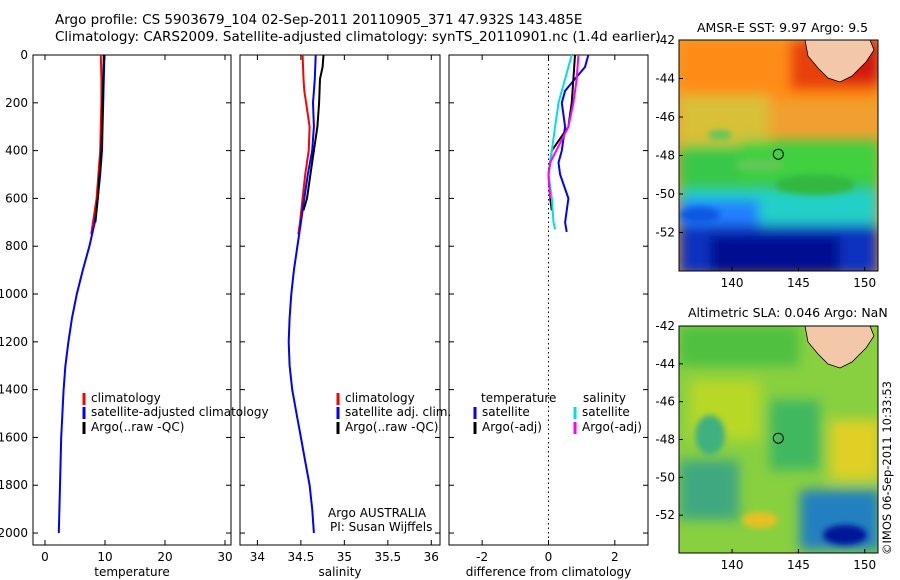 The image size is (900, 580). I want to click on salinity-legend-satellite-label: satellite adj. clim., so click(398, 412).